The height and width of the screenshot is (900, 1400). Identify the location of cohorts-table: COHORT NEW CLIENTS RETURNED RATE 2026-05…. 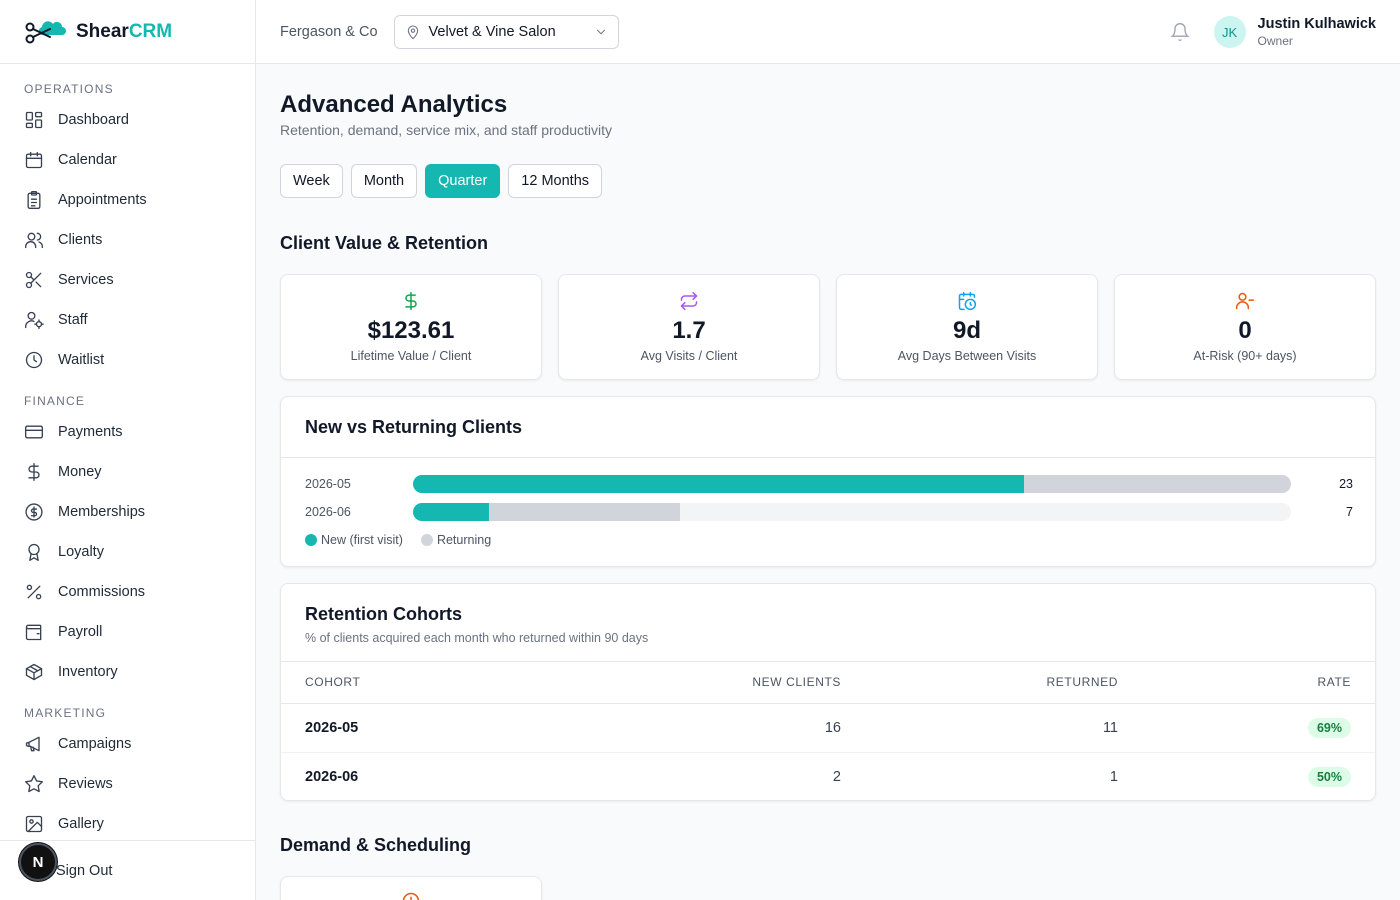
(828, 731).